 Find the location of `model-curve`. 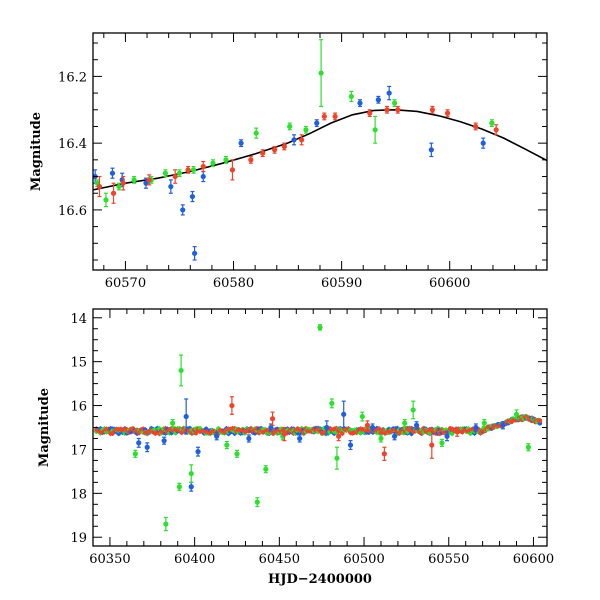

model-curve is located at coordinates (320, 149).